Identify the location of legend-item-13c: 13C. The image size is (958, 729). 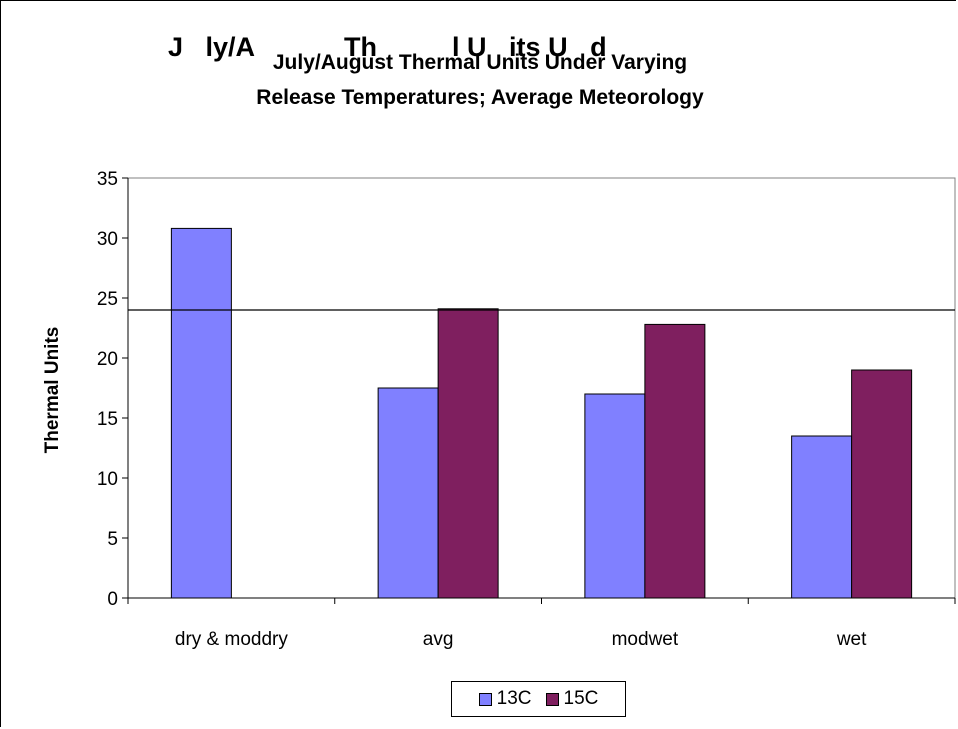
(505, 699).